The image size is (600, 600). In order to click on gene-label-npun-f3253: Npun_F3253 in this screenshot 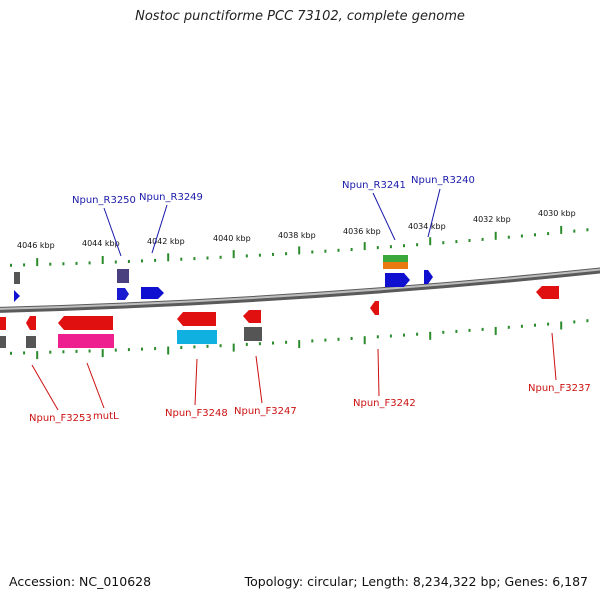, I will do `click(60, 418)`.